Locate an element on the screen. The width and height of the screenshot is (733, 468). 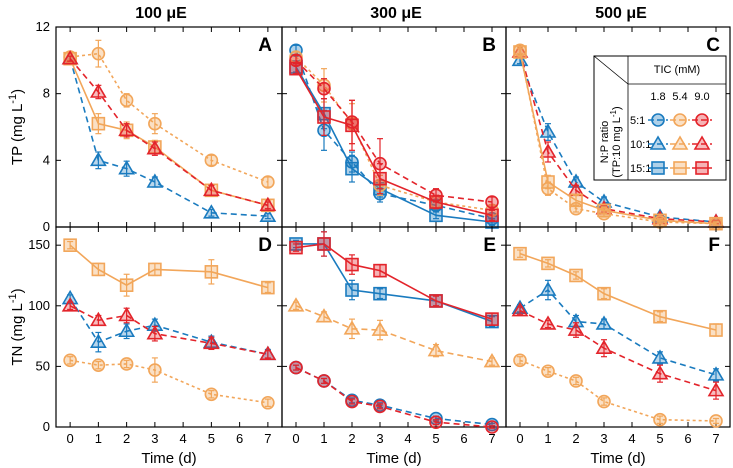
legend-header: TIC (mM) is located at coordinates (677, 70).